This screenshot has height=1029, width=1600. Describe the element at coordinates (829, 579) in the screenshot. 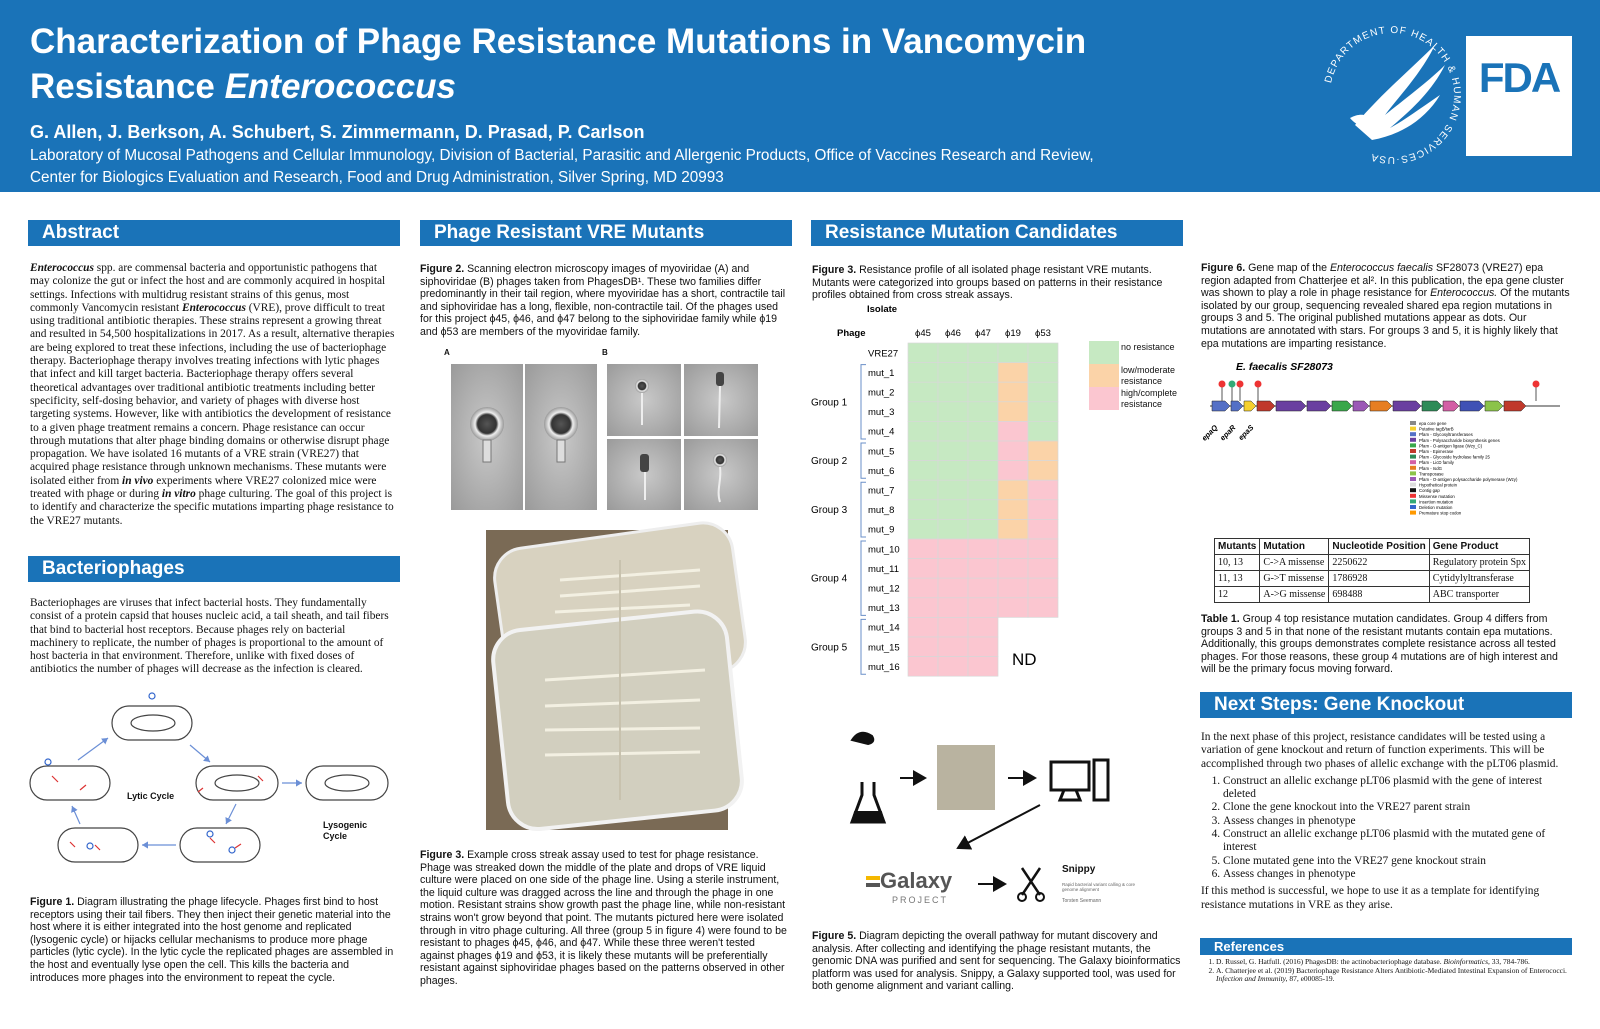

I see `group-label: Group 4` at that location.